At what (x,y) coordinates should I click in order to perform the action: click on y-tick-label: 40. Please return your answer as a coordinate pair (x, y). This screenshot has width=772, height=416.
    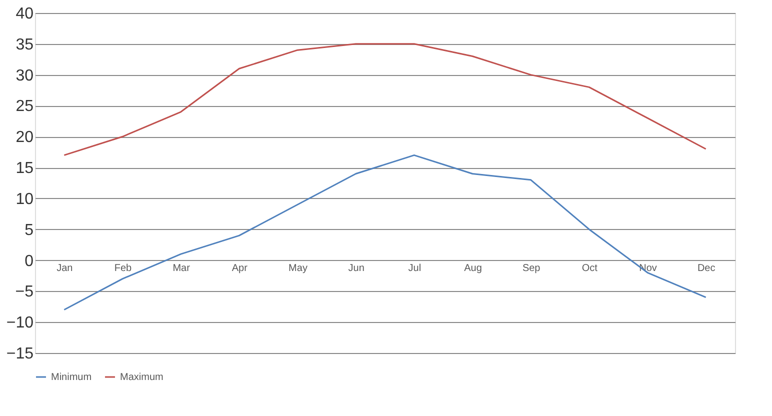
    Looking at the image, I should click on (25, 14).